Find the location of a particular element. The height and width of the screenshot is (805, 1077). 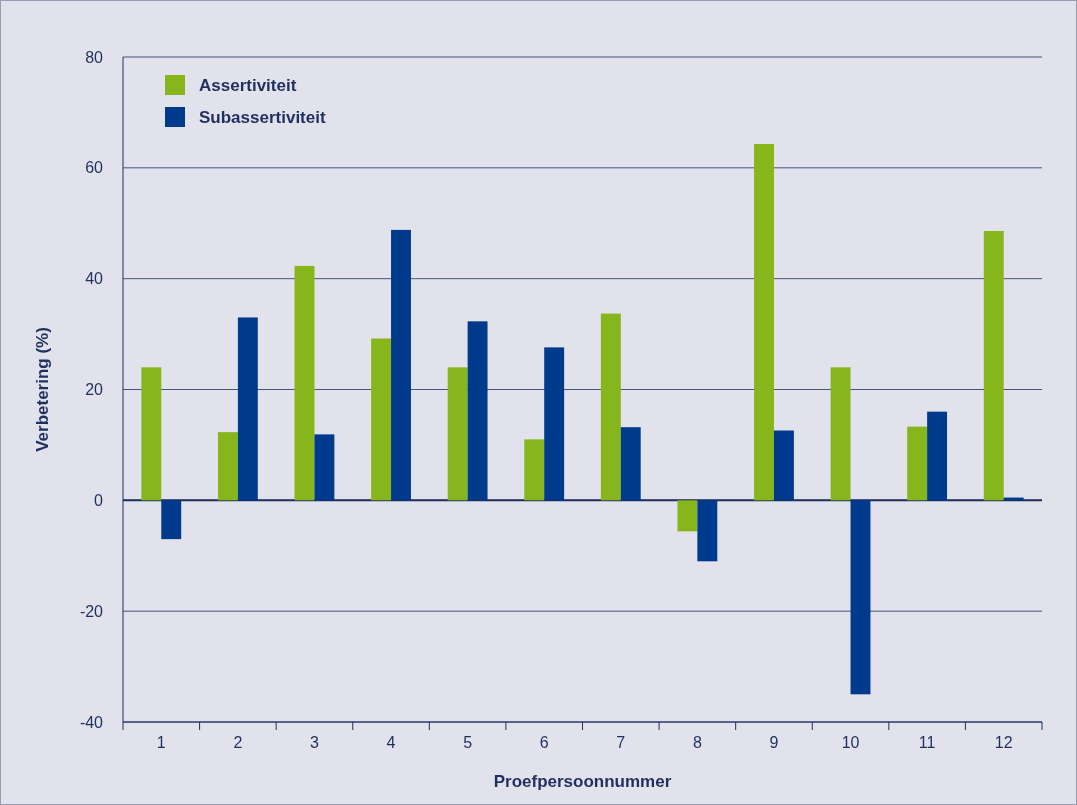

y-tick-label: 20 is located at coordinates (94, 390).